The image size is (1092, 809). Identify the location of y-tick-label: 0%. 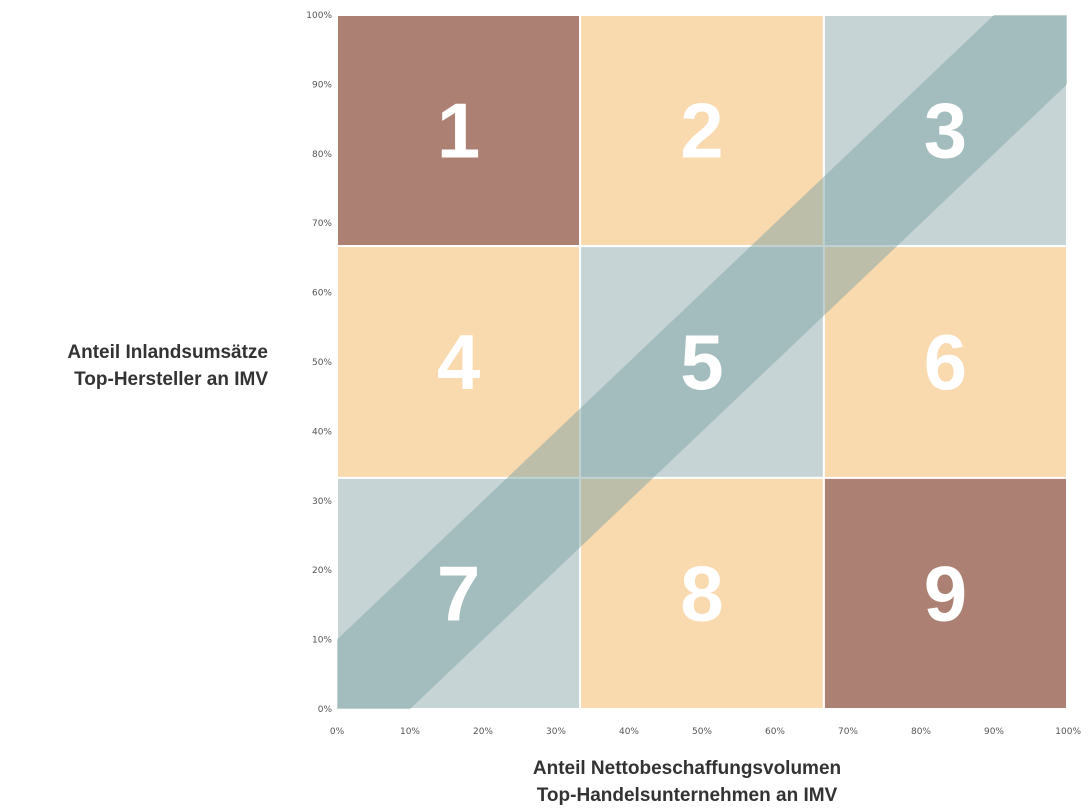
(325, 710).